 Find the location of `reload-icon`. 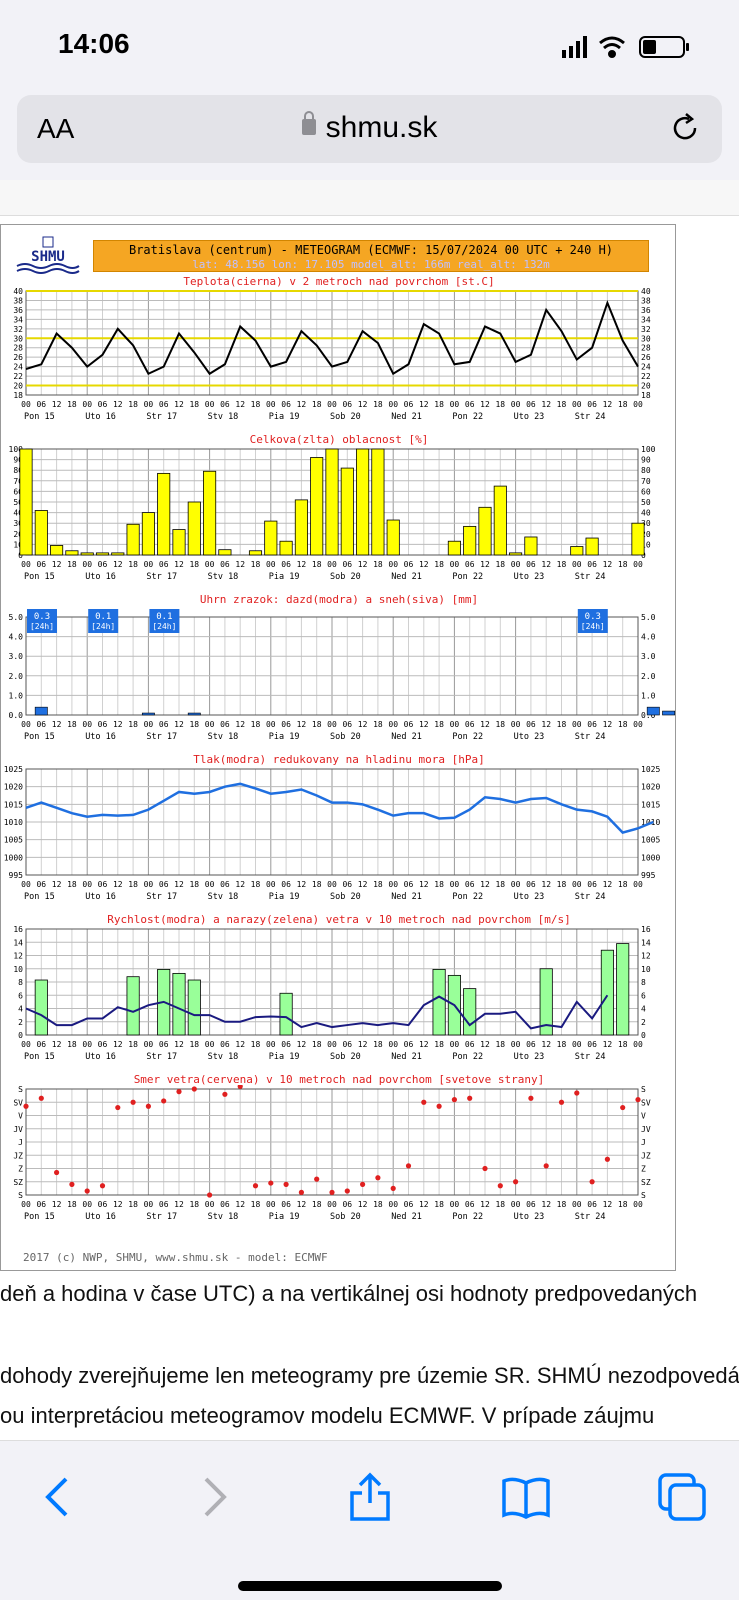

reload-icon is located at coordinates (685, 128).